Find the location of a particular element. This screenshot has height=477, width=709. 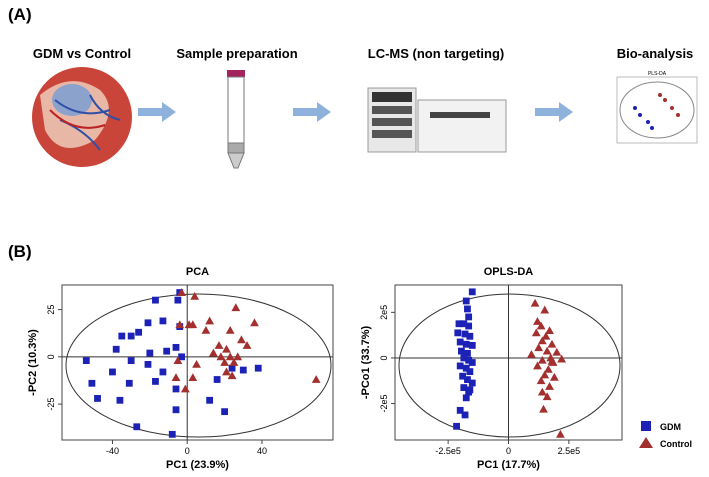

y-axis-label: -PCo1 (33.7%) is located at coordinates (366, 362).